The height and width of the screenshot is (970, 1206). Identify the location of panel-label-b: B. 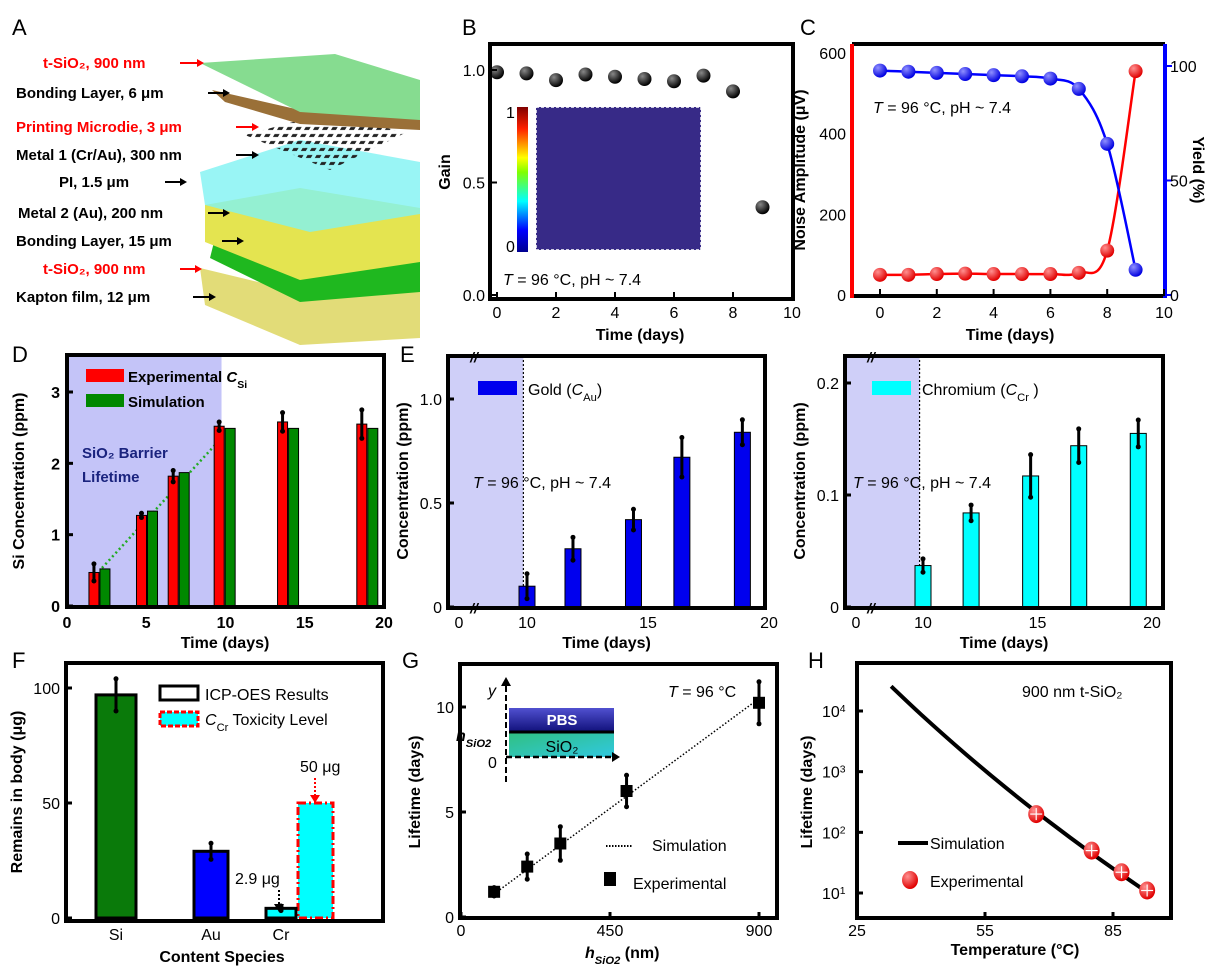
(469, 27).